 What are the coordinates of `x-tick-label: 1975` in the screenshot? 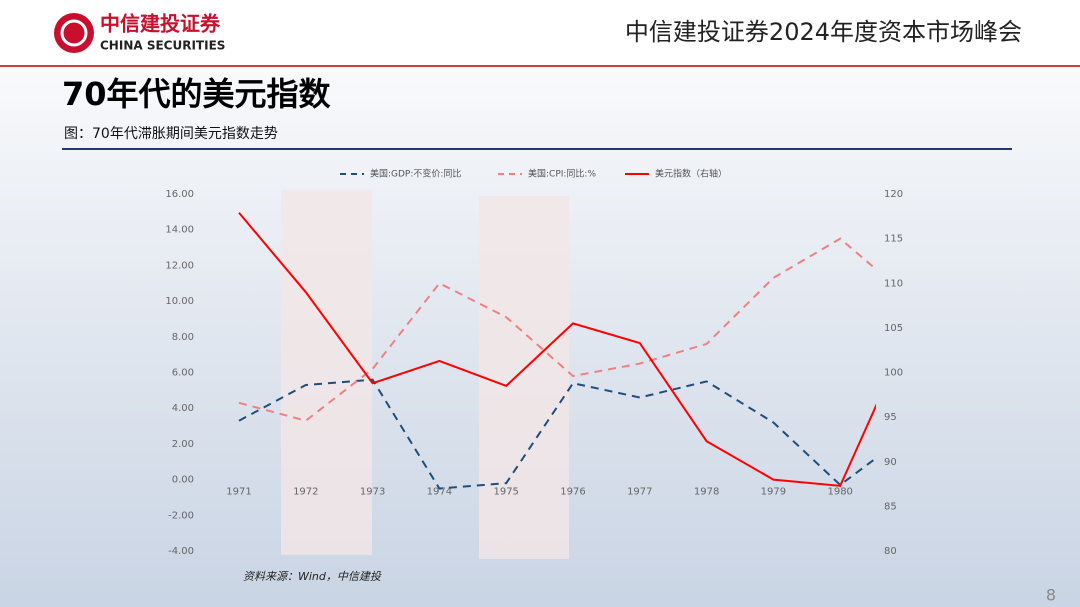 It's located at (505, 492).